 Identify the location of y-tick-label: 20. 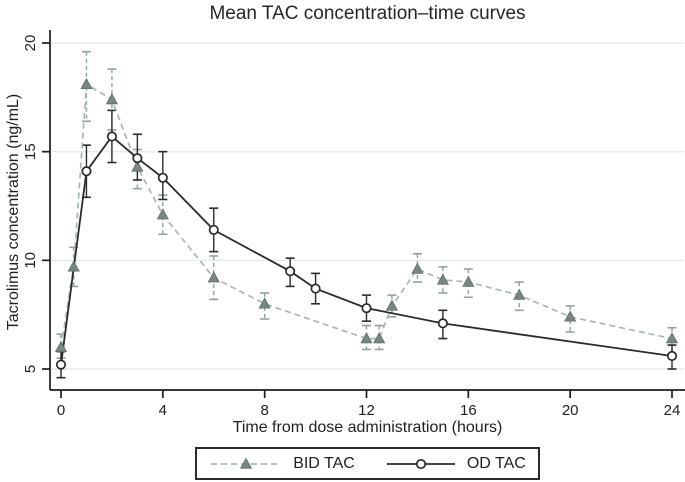
(30, 43).